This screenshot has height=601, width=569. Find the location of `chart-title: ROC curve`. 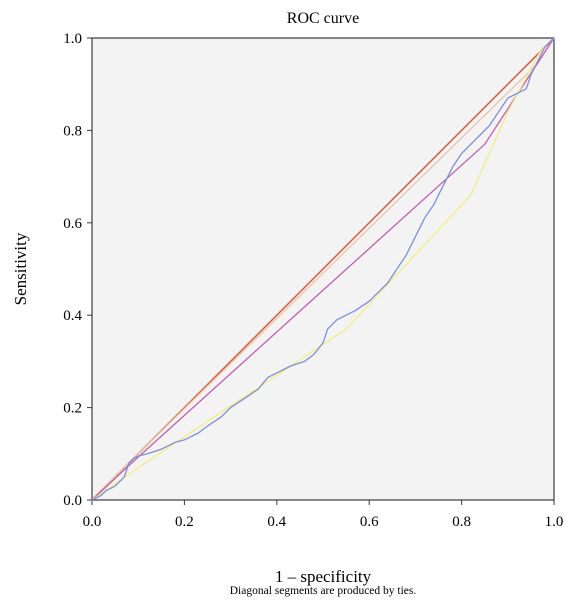

chart-title: ROC curve is located at coordinates (323, 18).